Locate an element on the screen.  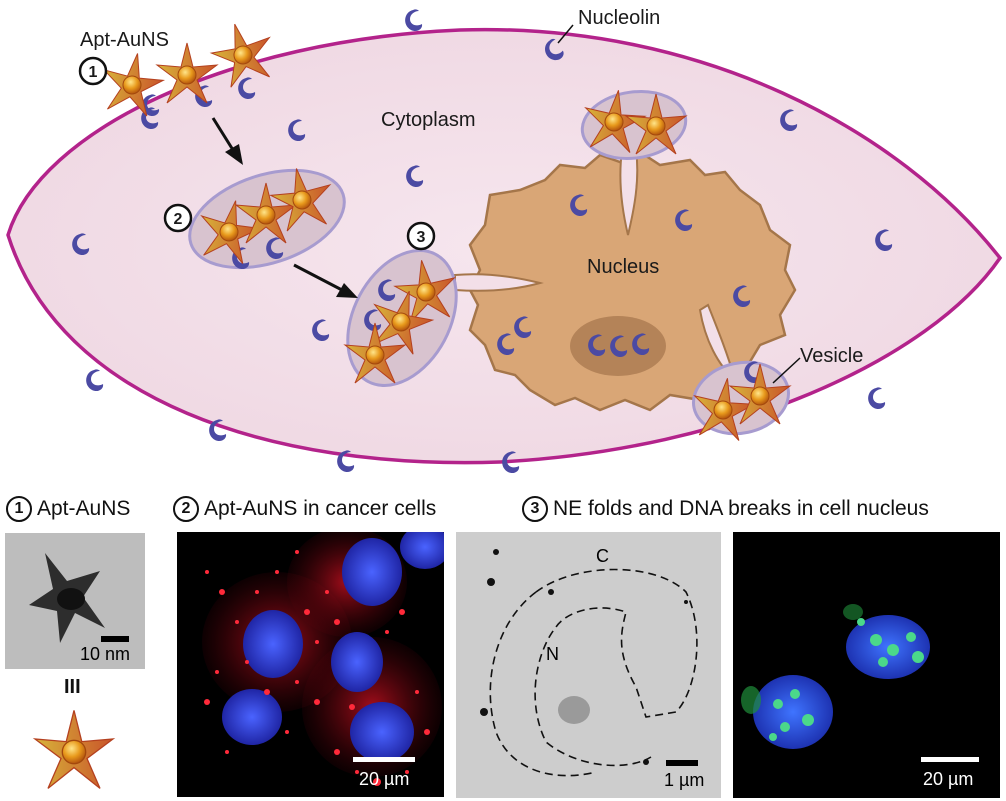
fluorescence-nucleus-image: 20 µm is located at coordinates (866, 665).